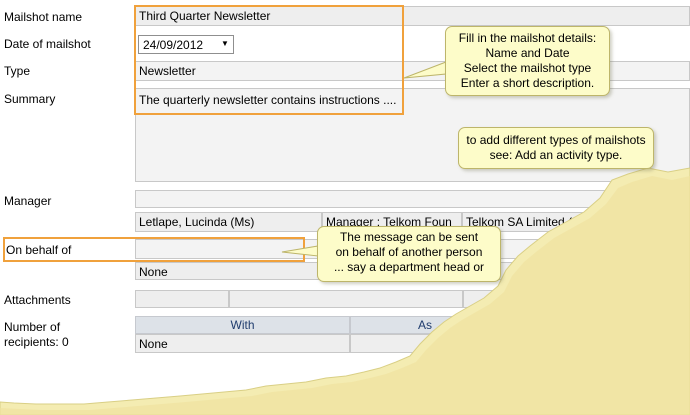  I want to click on summary-label: Summary, so click(30, 99).